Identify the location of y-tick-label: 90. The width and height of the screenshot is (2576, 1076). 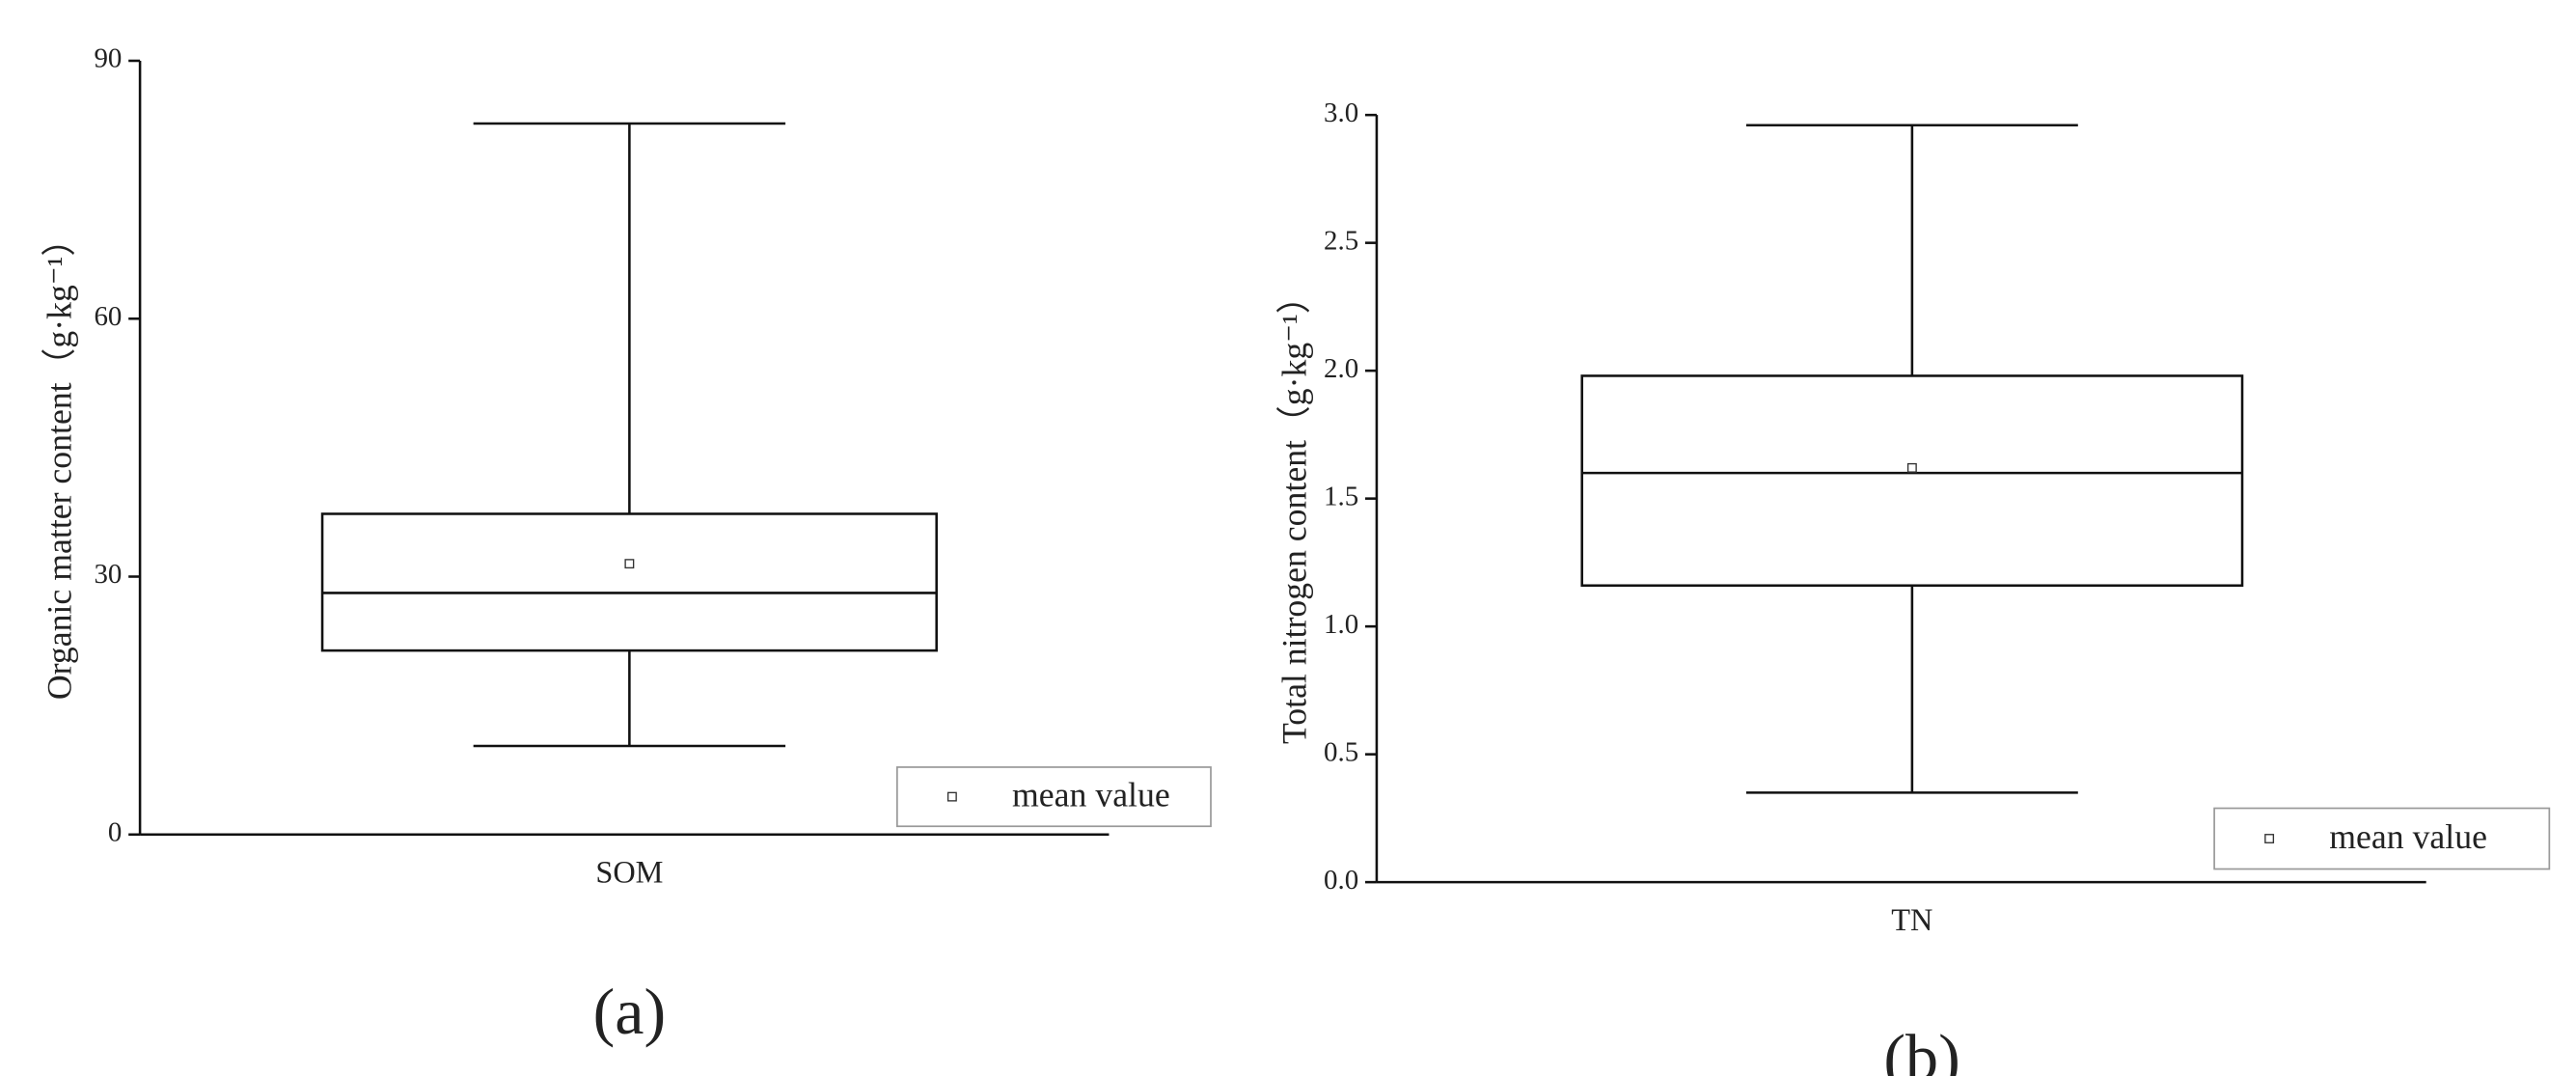
(108, 58).